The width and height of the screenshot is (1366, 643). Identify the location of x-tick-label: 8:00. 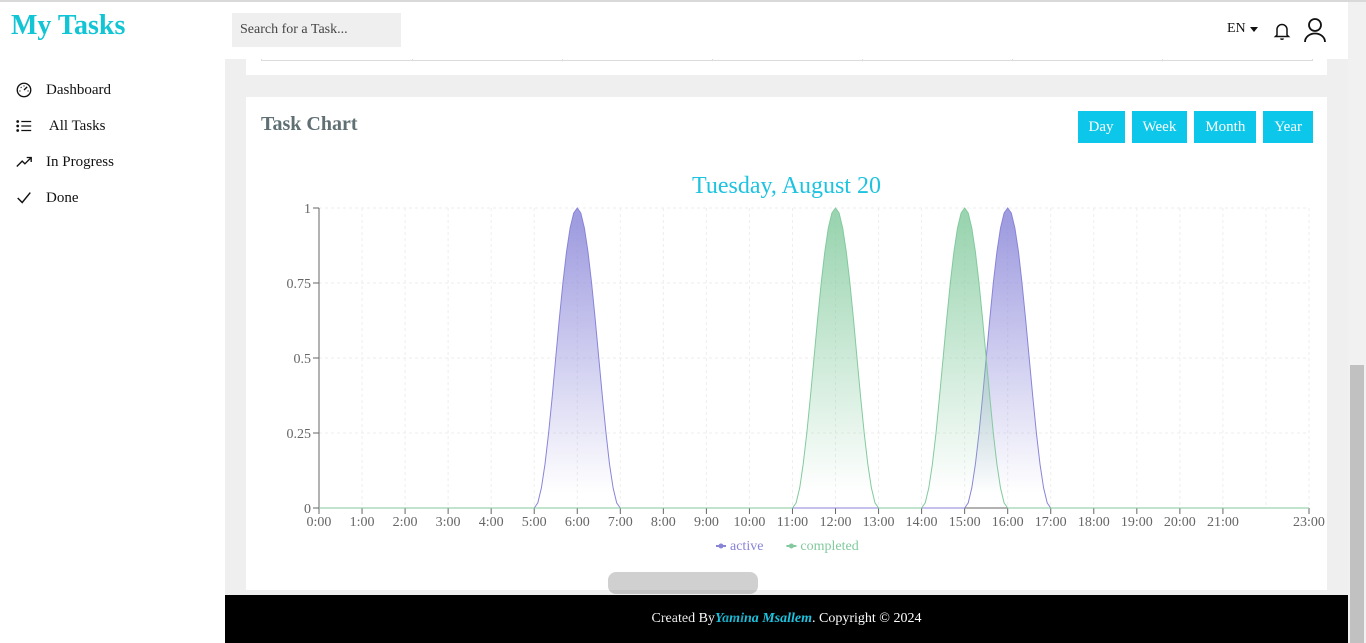
(663, 522).